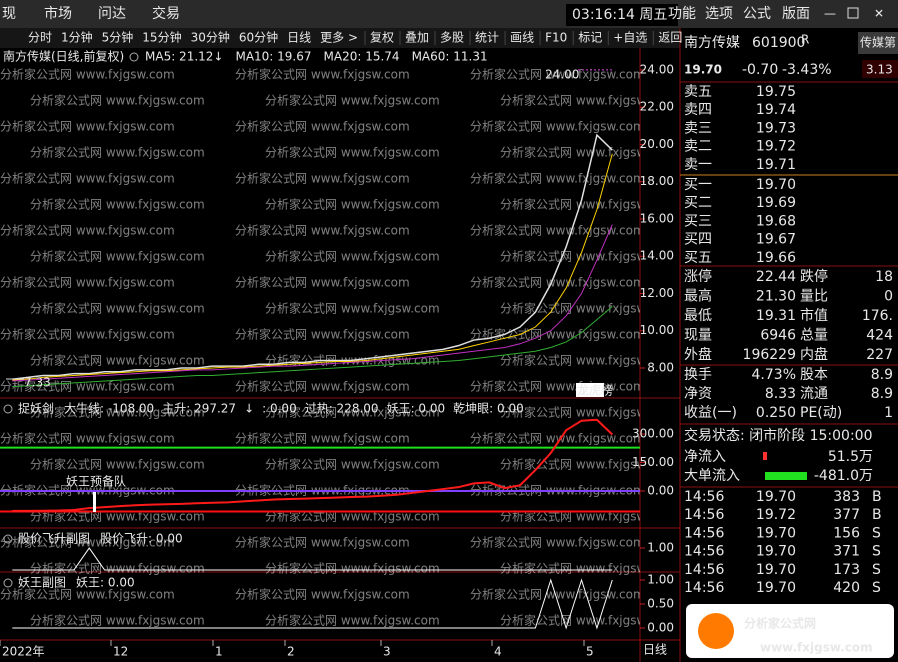 The width and height of the screenshot is (898, 662). Describe the element at coordinates (780, 623) in the screenshot. I see `logo-name: 分析家公式网` at that location.